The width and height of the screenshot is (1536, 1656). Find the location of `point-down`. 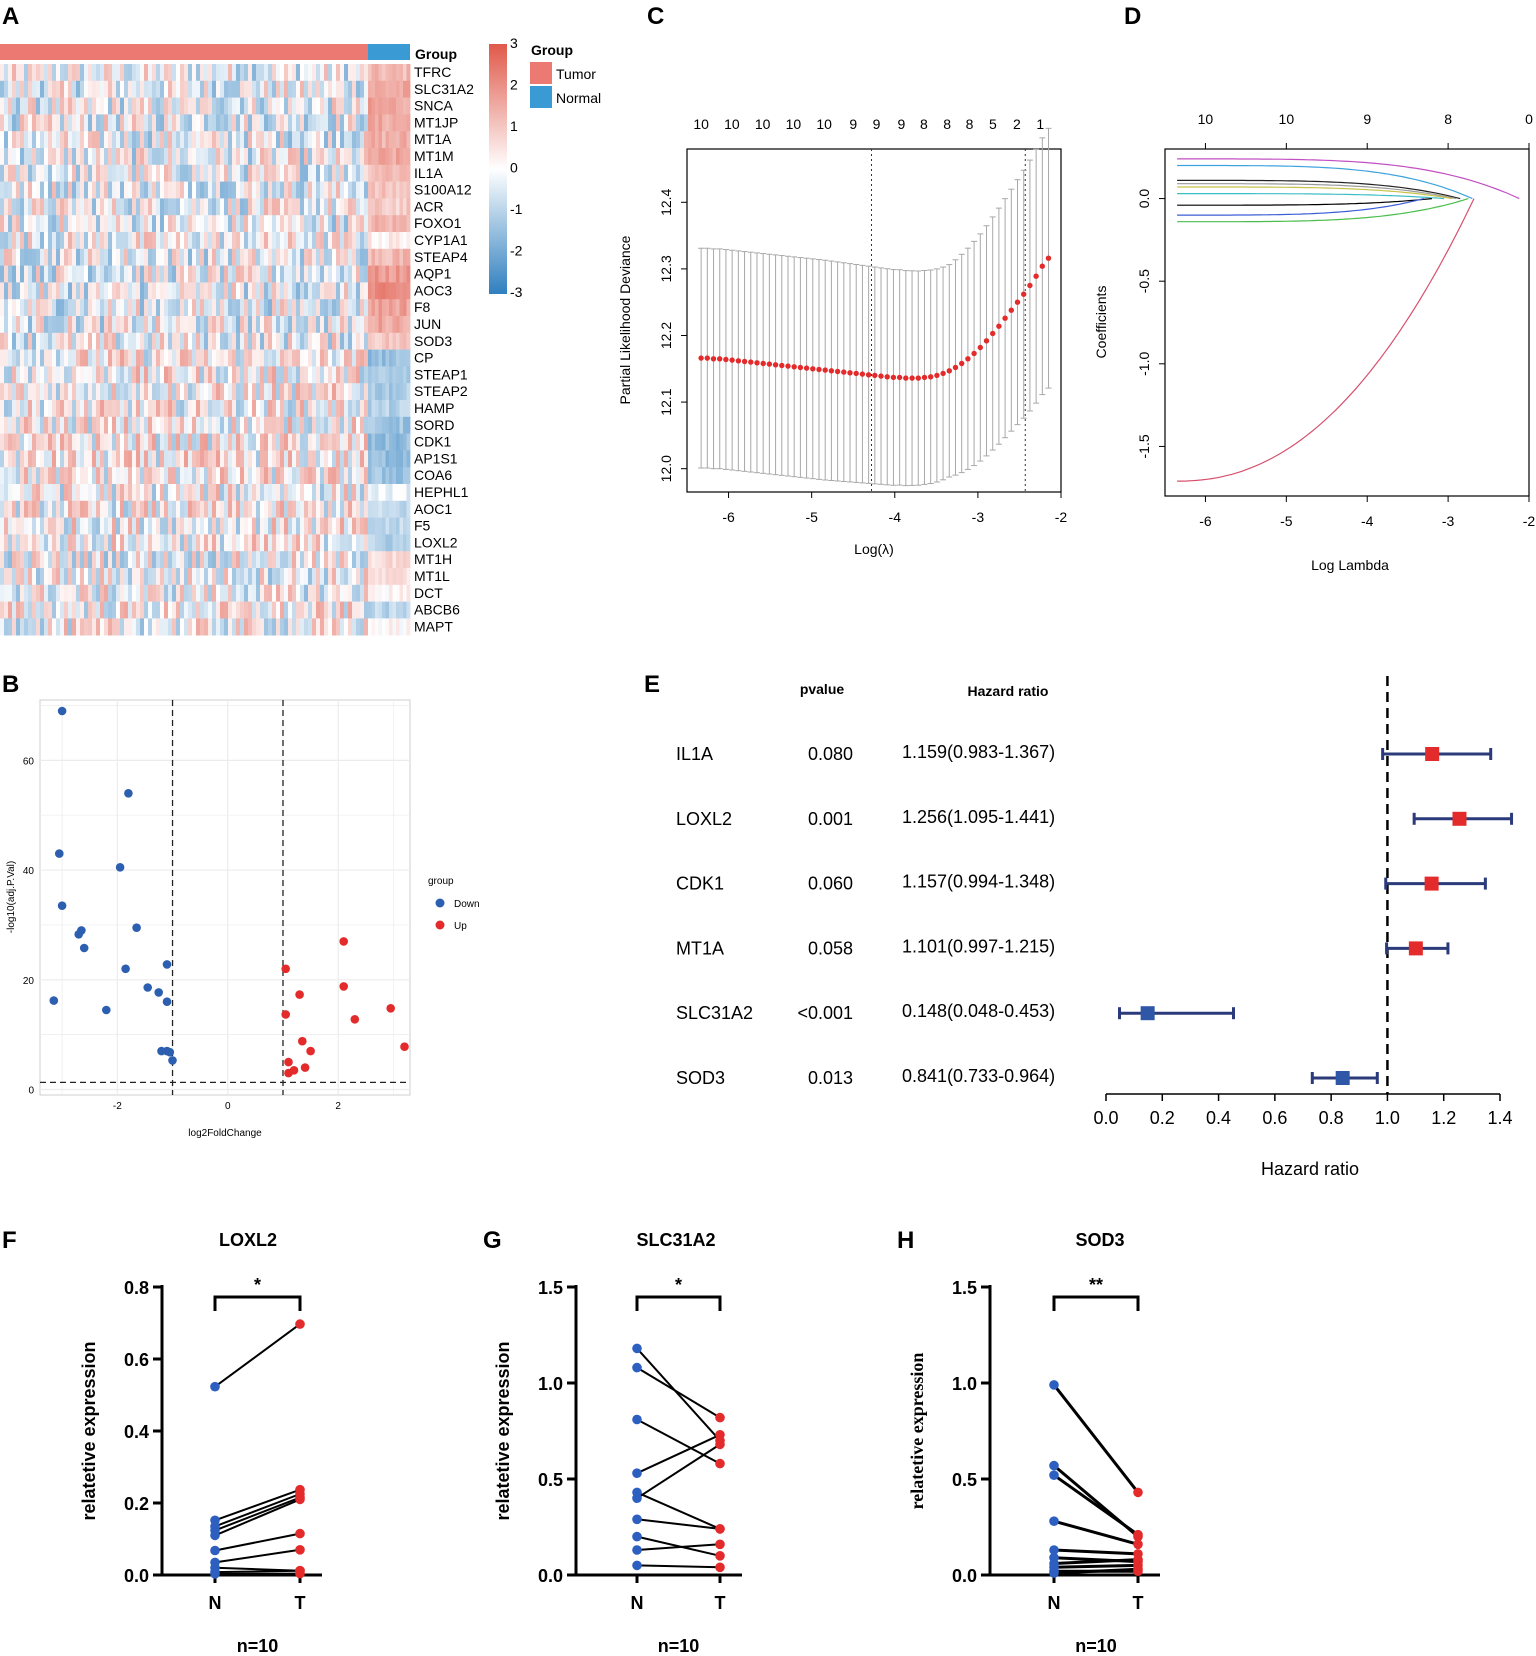

point-down is located at coordinates (172, 1060).